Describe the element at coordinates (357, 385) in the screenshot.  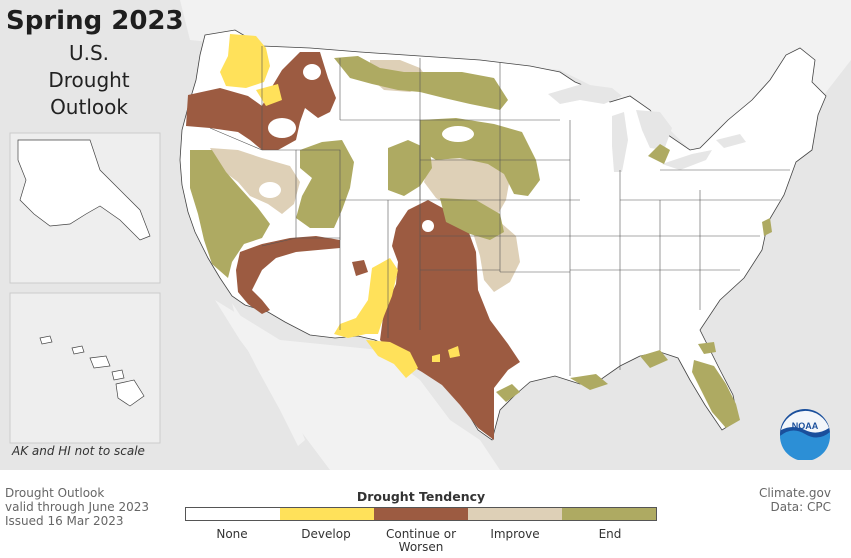
I see `mexico-land` at that location.